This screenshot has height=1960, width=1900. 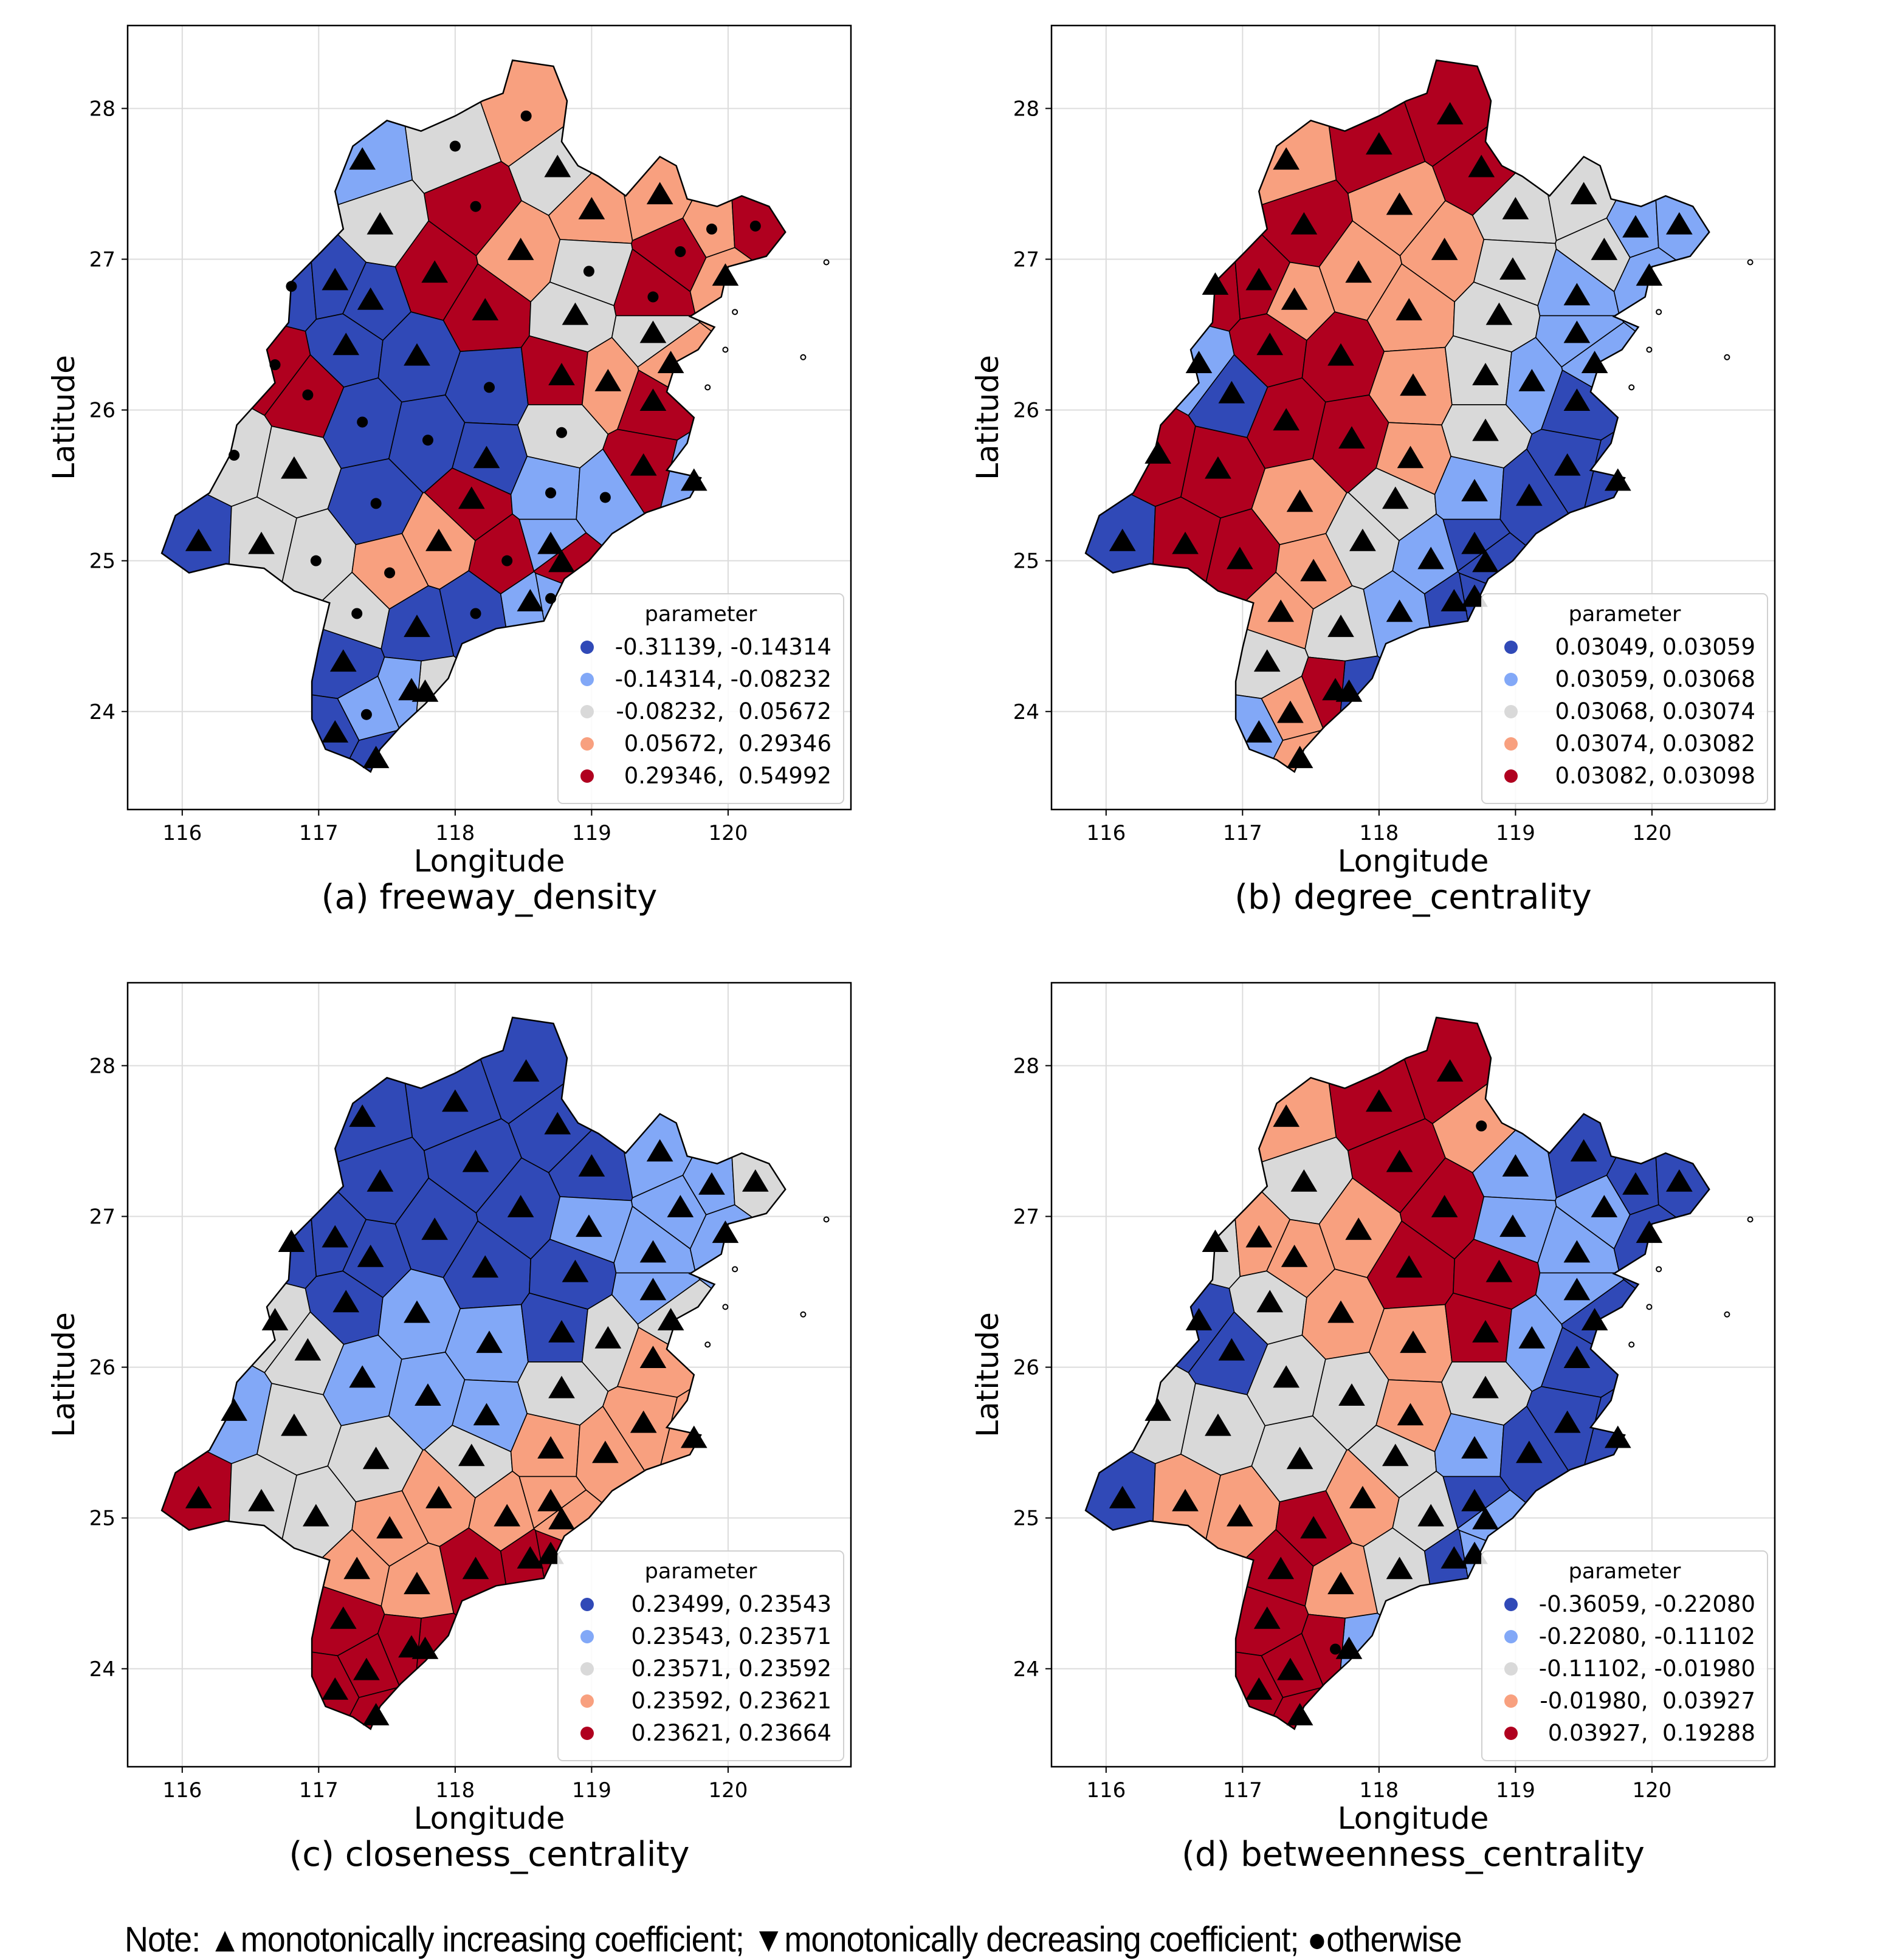 I want to click on y-tick-label: 28, so click(x=102, y=1066).